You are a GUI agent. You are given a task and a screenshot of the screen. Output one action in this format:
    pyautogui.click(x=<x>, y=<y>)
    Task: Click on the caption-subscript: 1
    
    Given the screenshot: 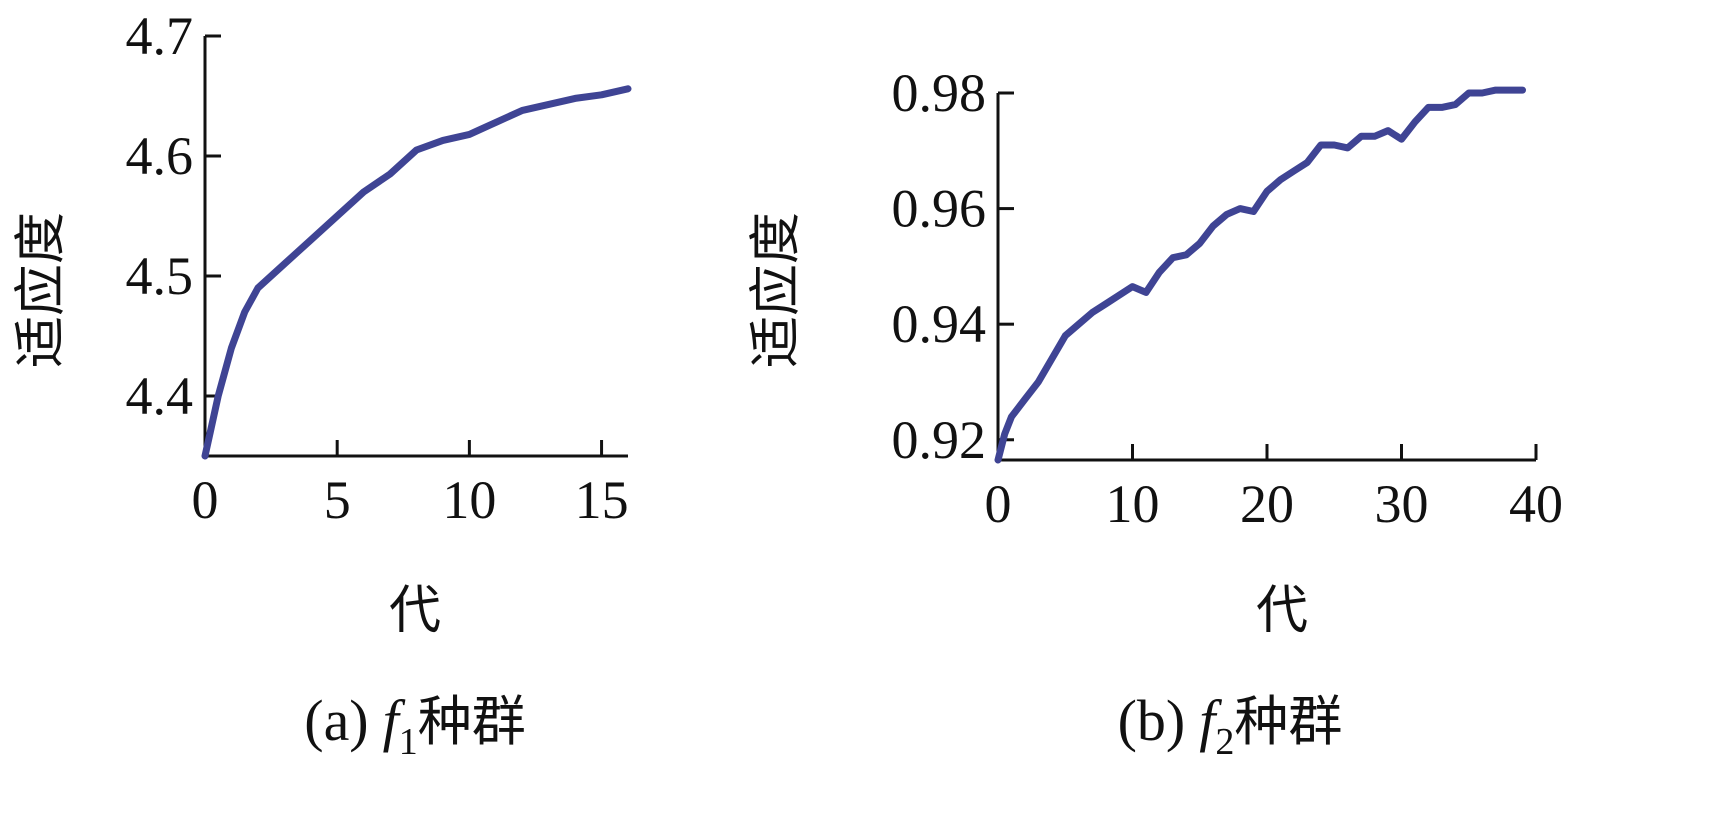 What is the action you would take?
    pyautogui.click(x=408, y=742)
    